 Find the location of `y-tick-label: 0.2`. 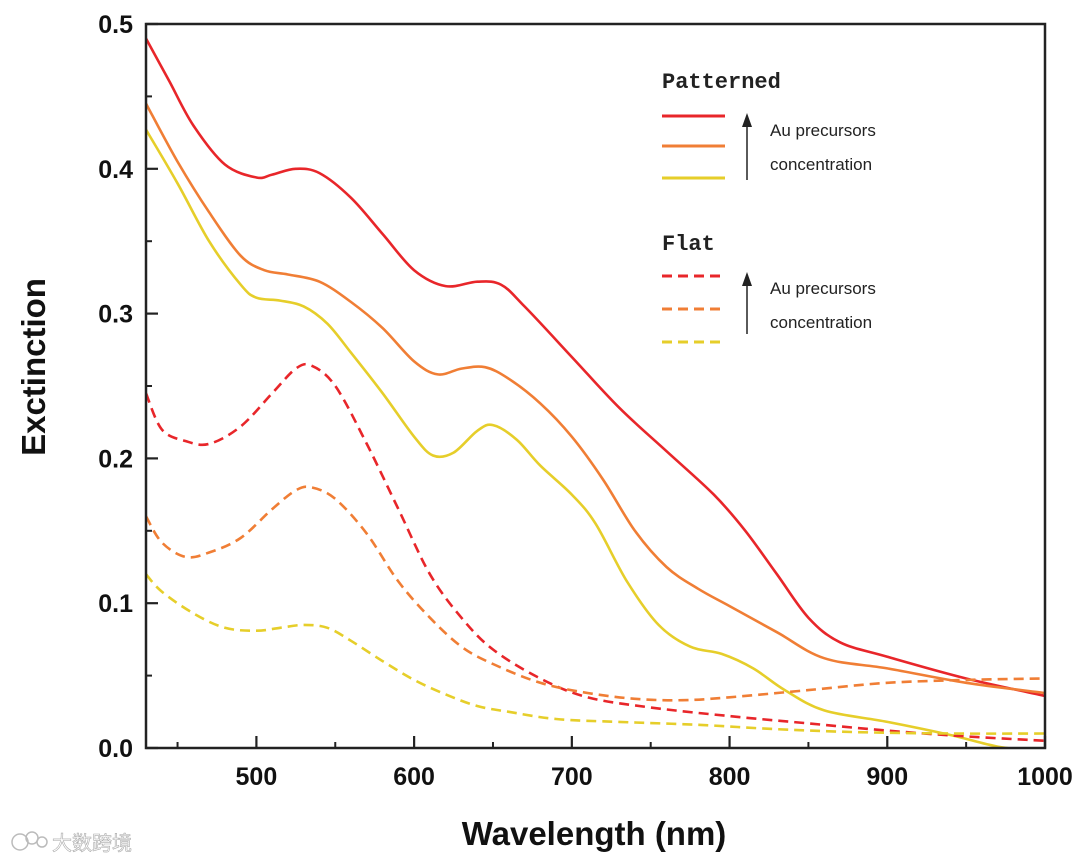

y-tick-label: 0.2 is located at coordinates (115, 459).